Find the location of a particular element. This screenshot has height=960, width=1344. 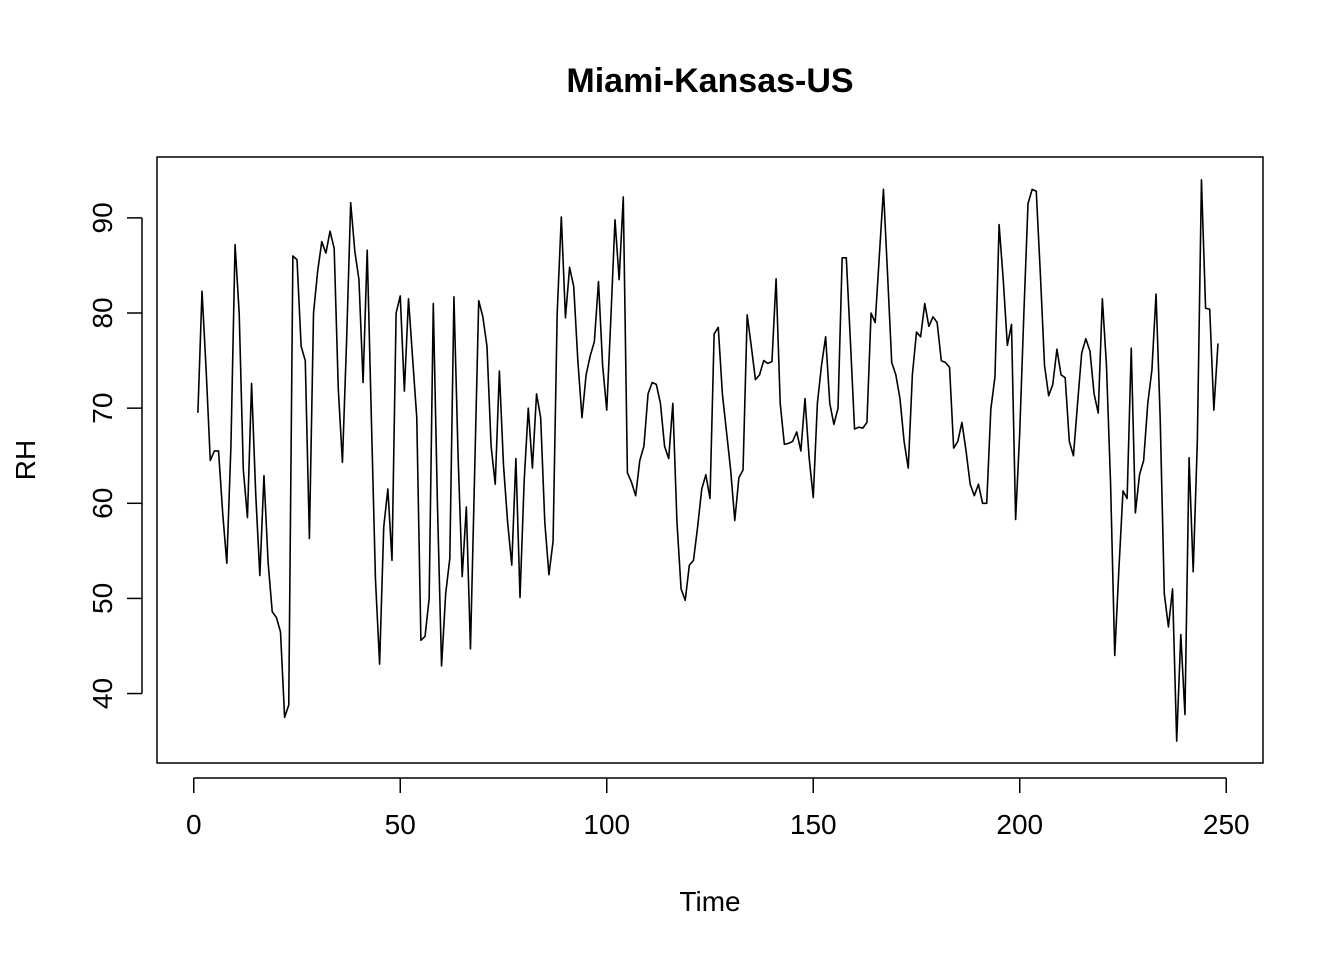

y-tick-label: 80 is located at coordinates (102, 312).